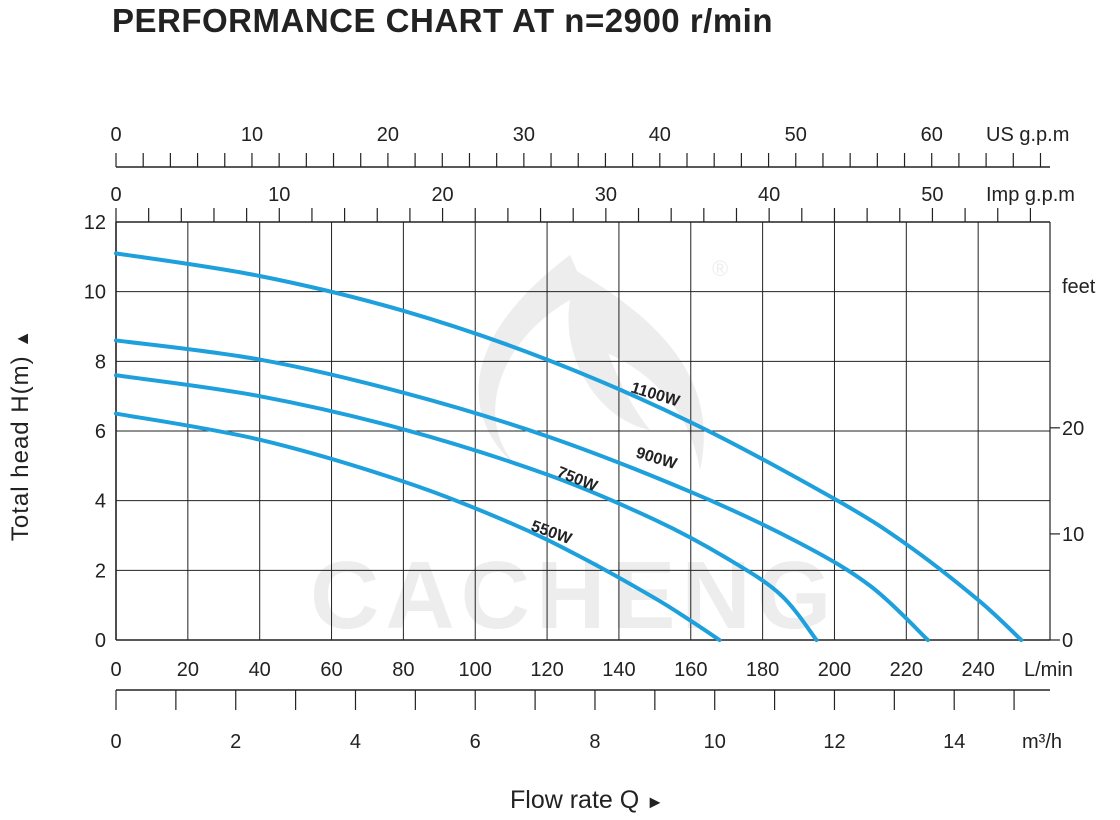 The image size is (1120, 820). Describe the element at coordinates (475, 742) in the screenshot. I see `m3h-tick-label: 6` at that location.